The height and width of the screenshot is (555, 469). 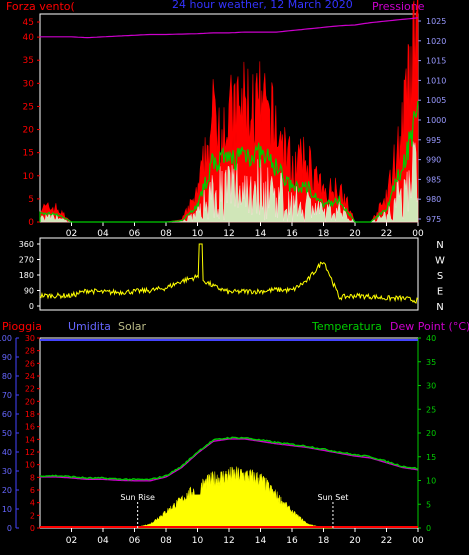 I want to click on wind-tick-label: 5, so click(x=31, y=200).